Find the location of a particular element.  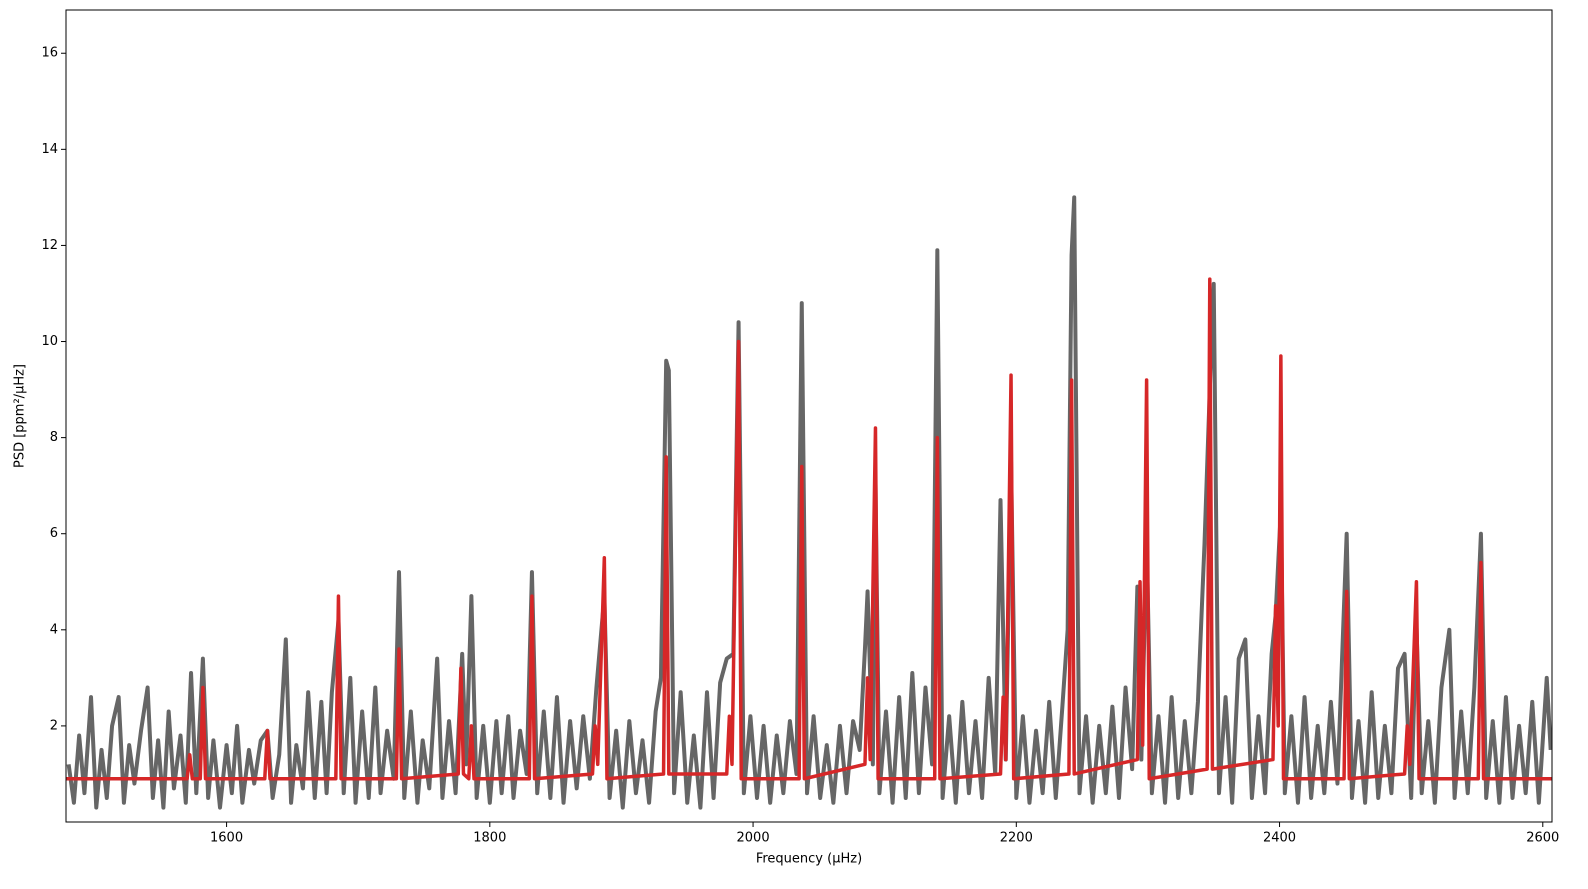

y-tick-label: 10 is located at coordinates (49, 341).